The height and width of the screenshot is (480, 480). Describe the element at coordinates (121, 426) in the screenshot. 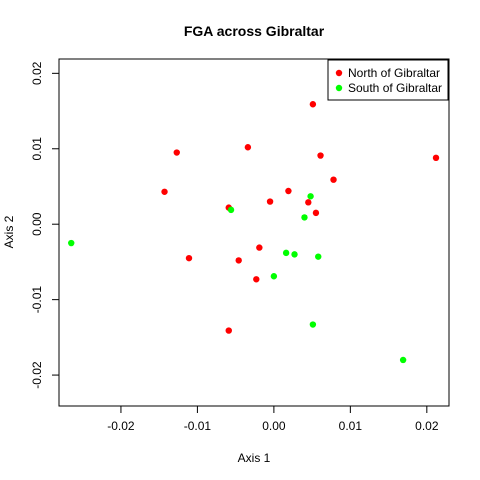

I see `x-tick-label: -0.02` at that location.